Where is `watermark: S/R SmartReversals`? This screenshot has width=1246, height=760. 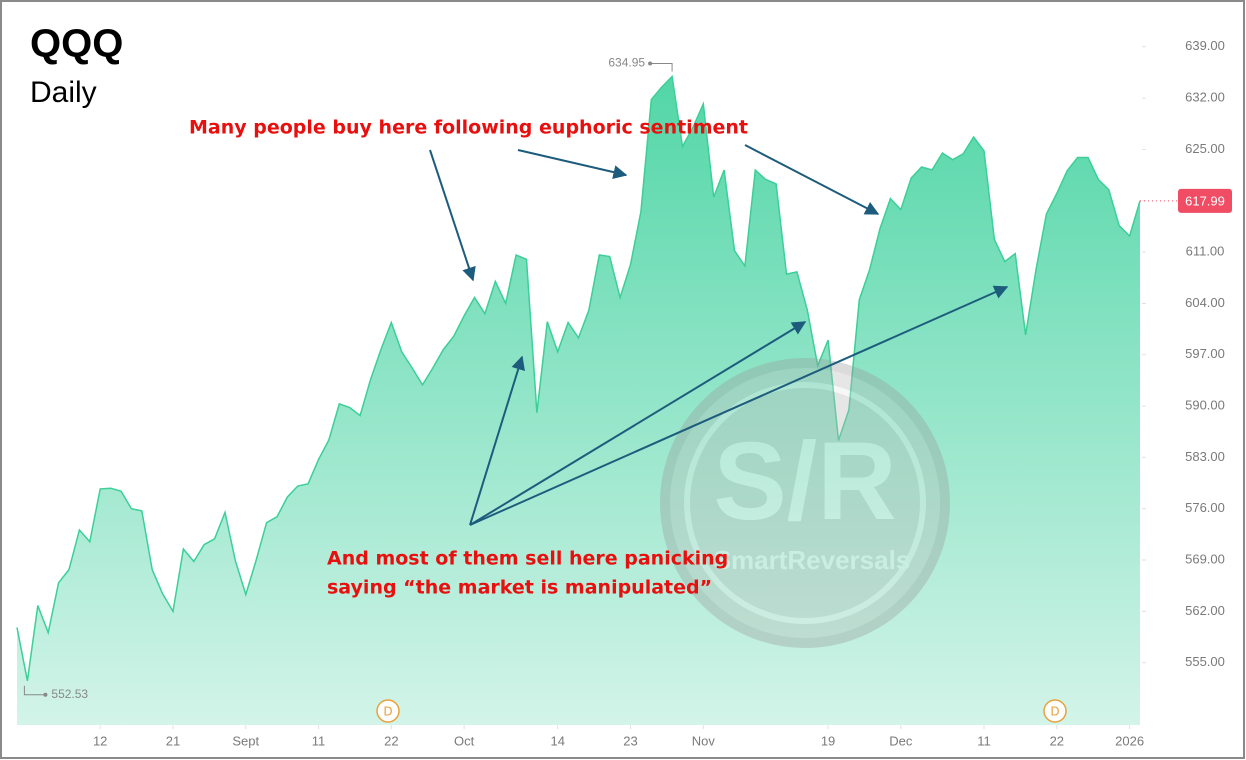 watermark: S/R SmartReversals is located at coordinates (805, 503).